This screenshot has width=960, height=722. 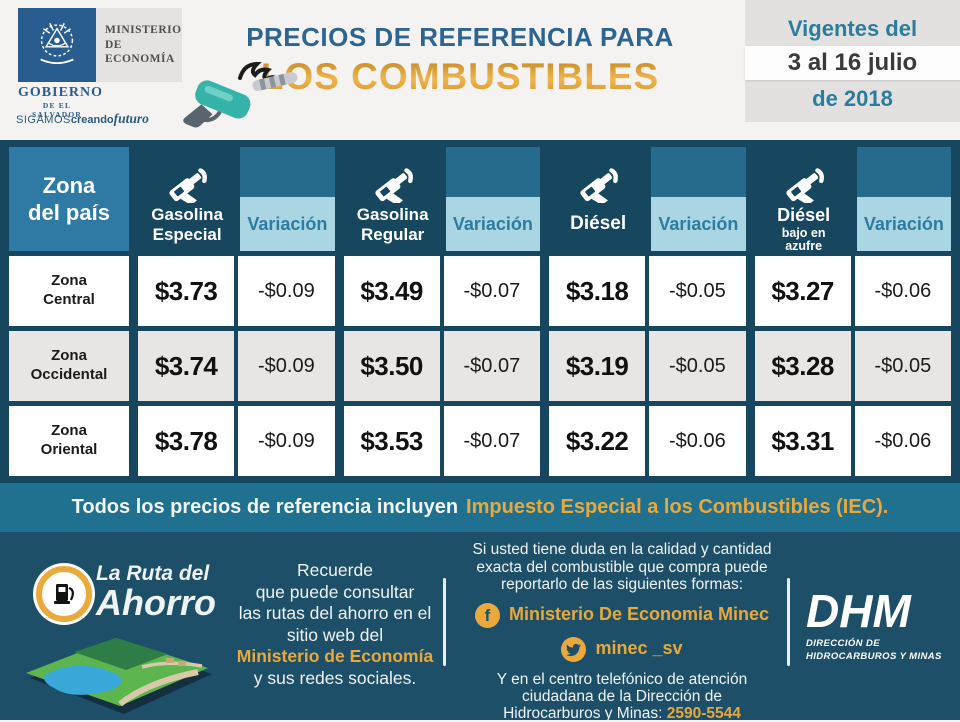 I want to click on diesel-header: Diésel, so click(x=598, y=199).